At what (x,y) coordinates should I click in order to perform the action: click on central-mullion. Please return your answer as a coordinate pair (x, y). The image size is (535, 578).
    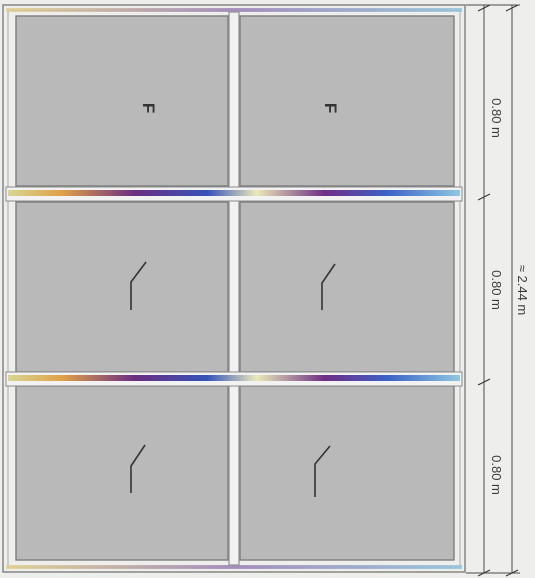
    Looking at the image, I should click on (234, 288).